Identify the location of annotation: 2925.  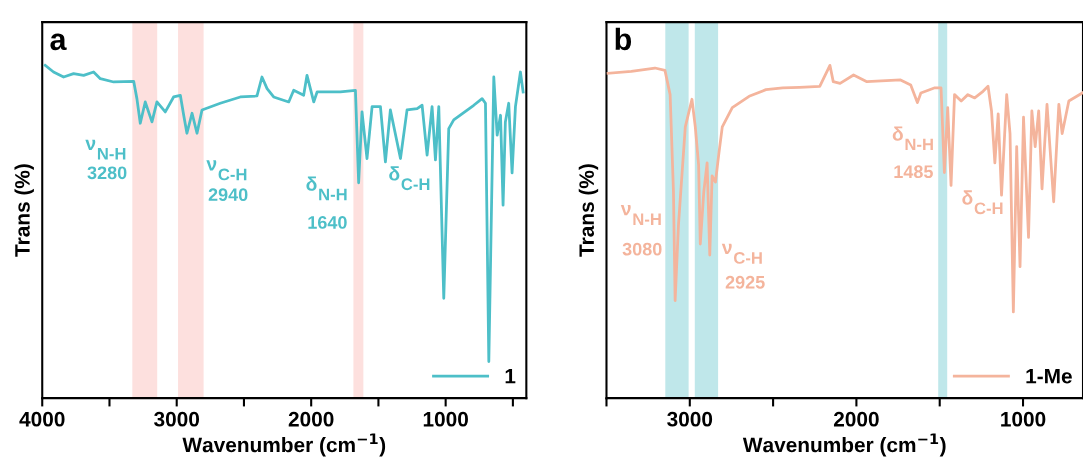
(745, 282).